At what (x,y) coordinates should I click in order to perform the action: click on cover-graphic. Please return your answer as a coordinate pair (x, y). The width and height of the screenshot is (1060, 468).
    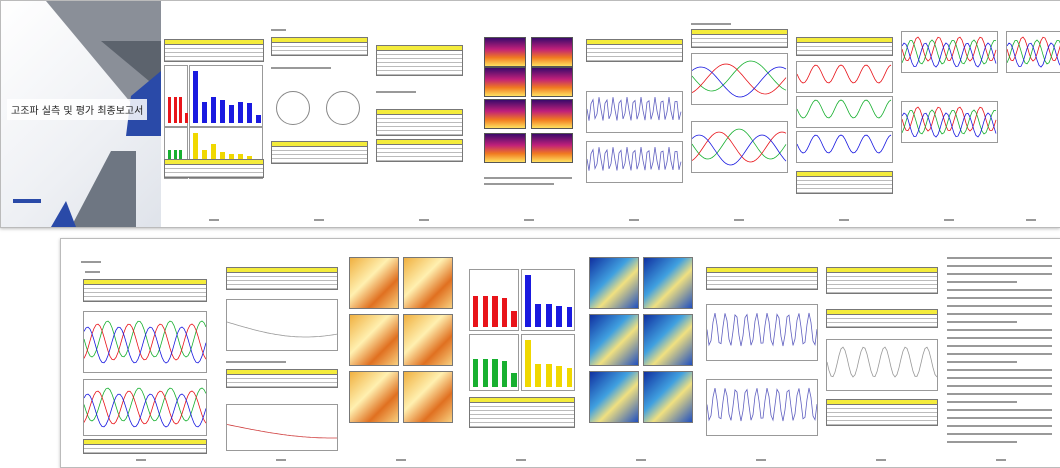
    Looking at the image, I should click on (103, 114).